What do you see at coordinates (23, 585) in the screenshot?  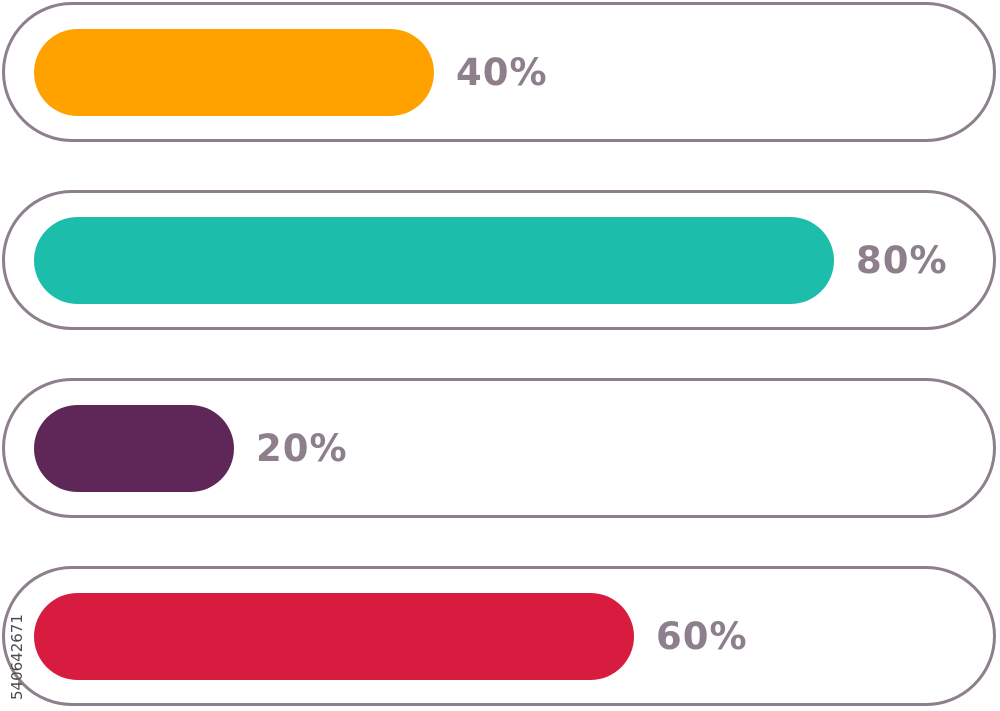 I see `stock-id-watermark: 540642671` at bounding box center [23, 585].